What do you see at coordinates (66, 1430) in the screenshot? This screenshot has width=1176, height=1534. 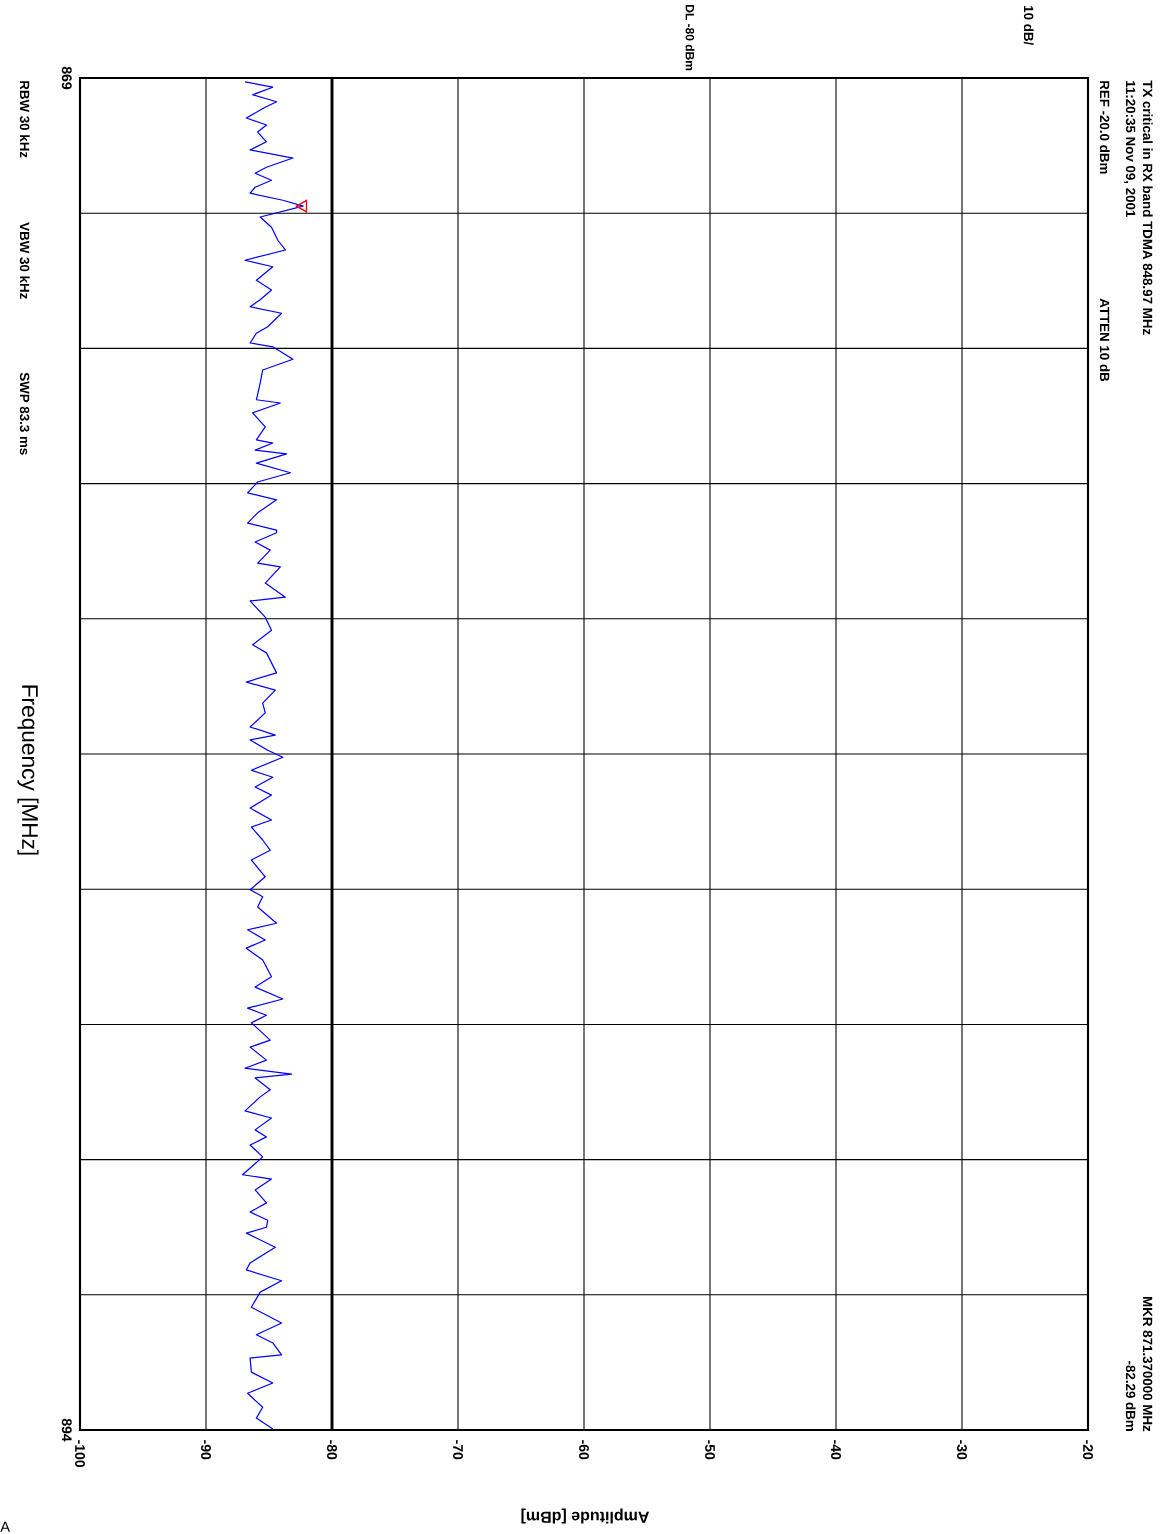 I see `y-tick-label: 894` at bounding box center [66, 1430].